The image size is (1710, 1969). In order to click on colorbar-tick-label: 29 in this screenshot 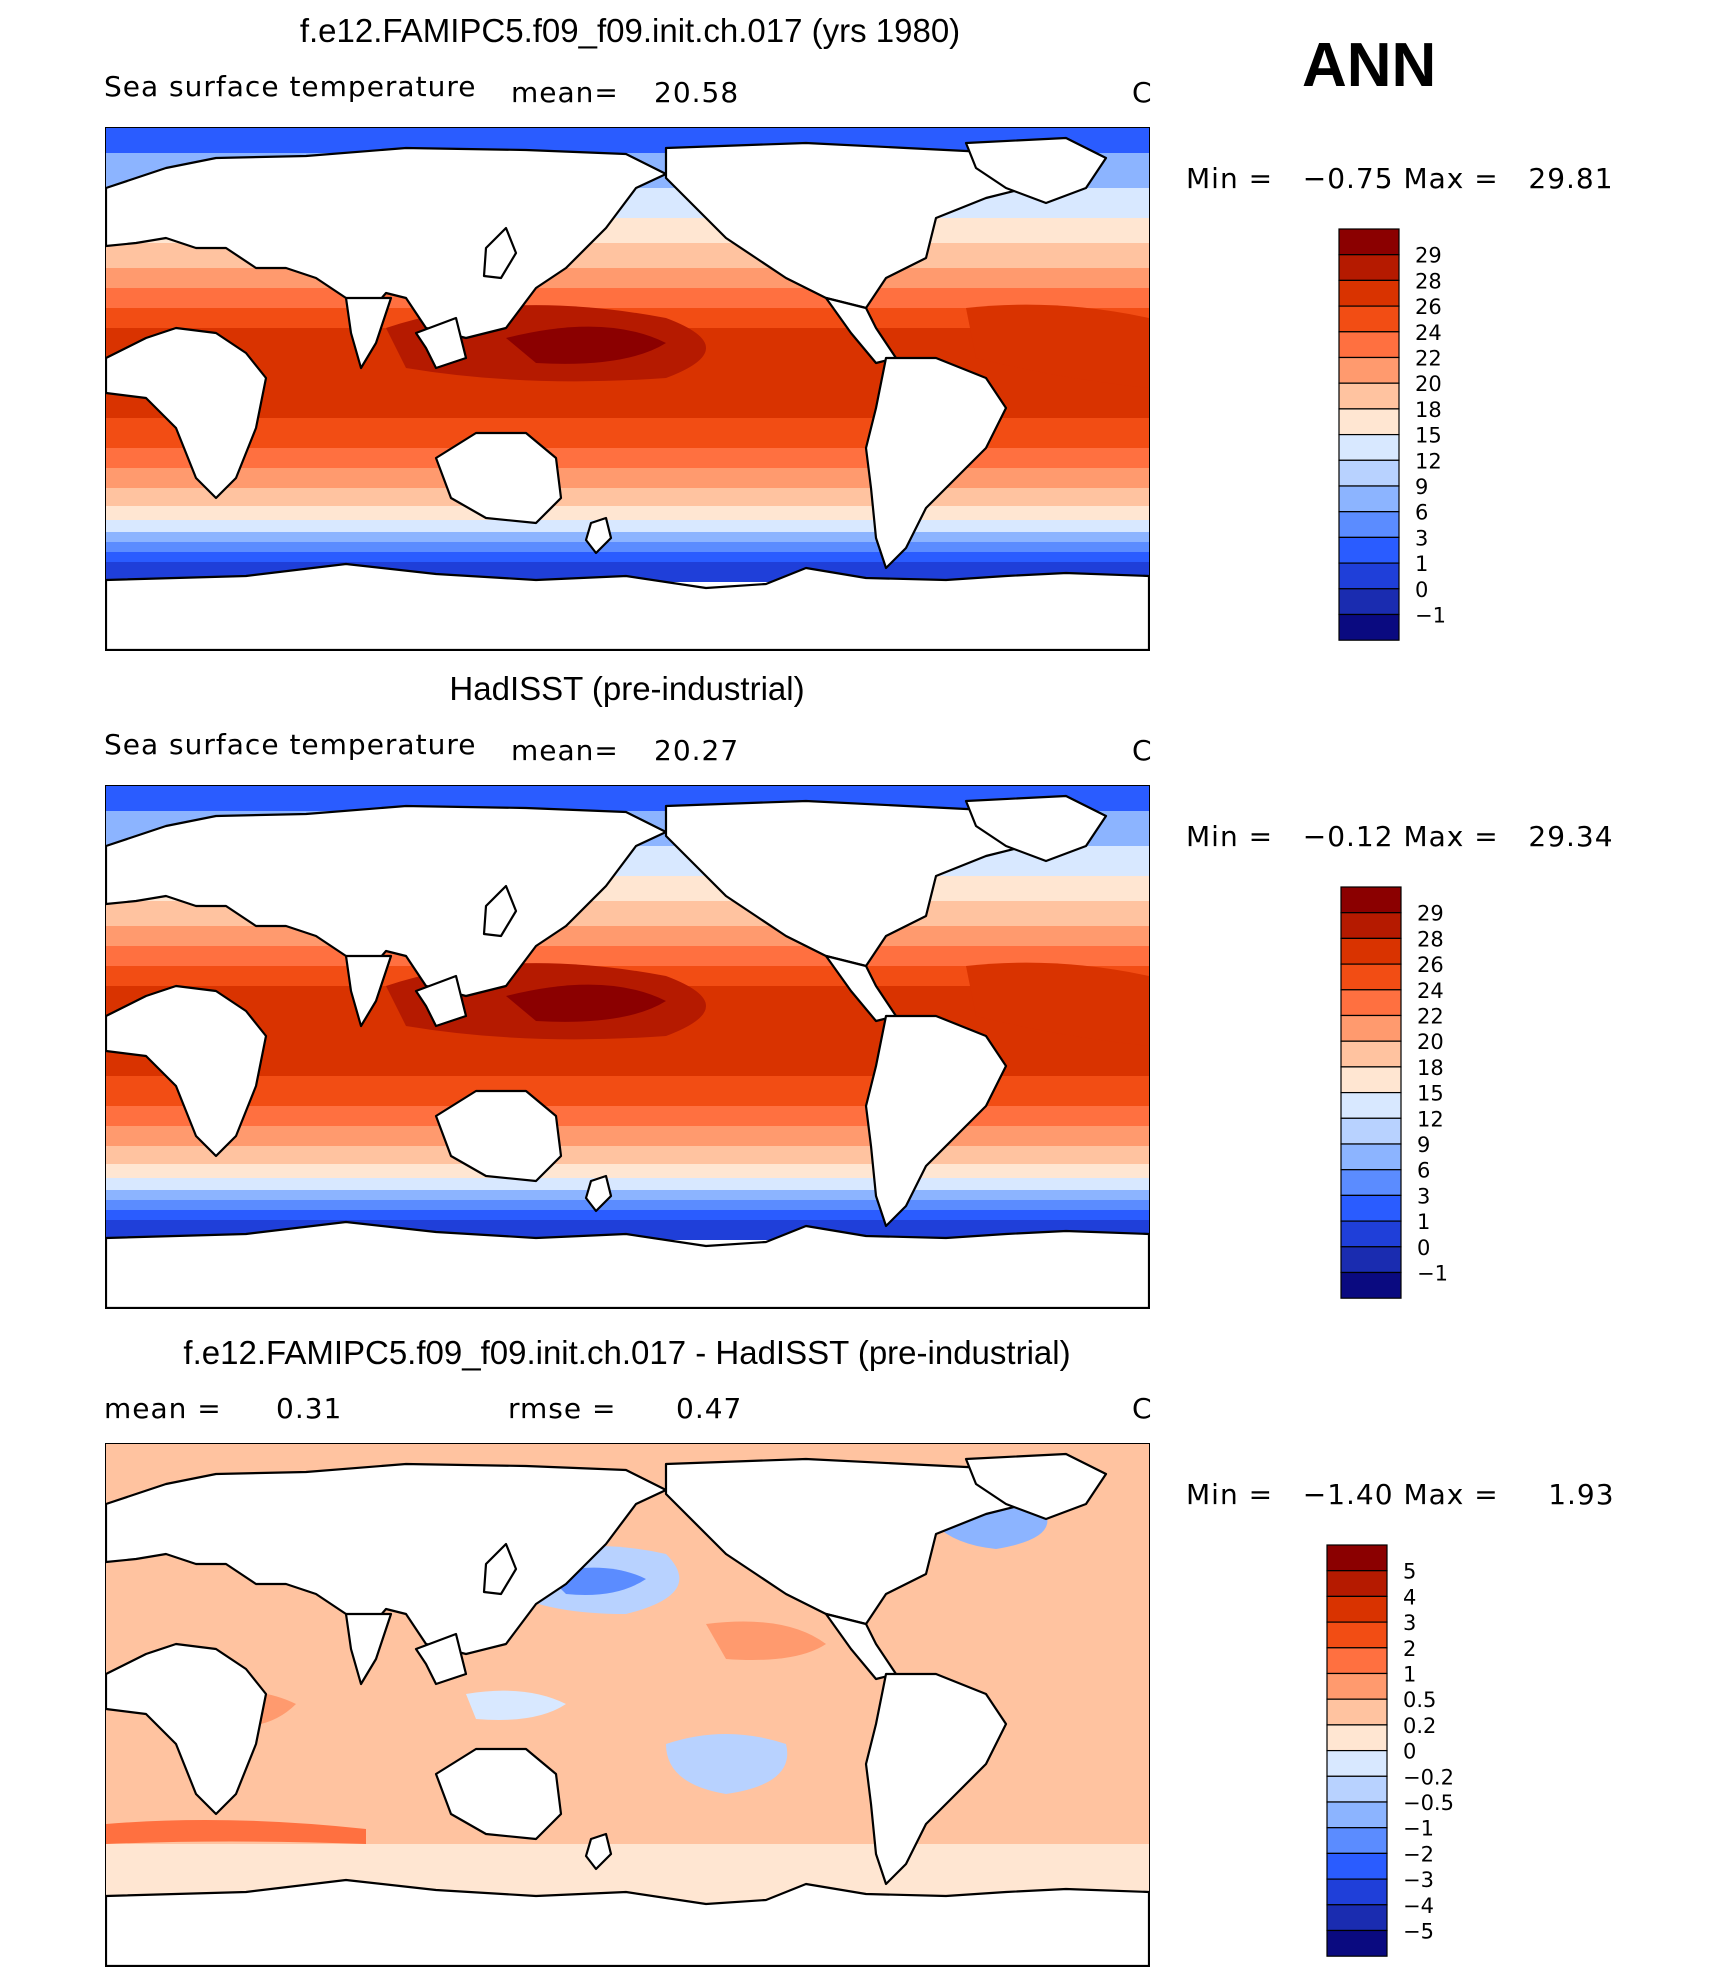, I will do `click(1428, 256)`.